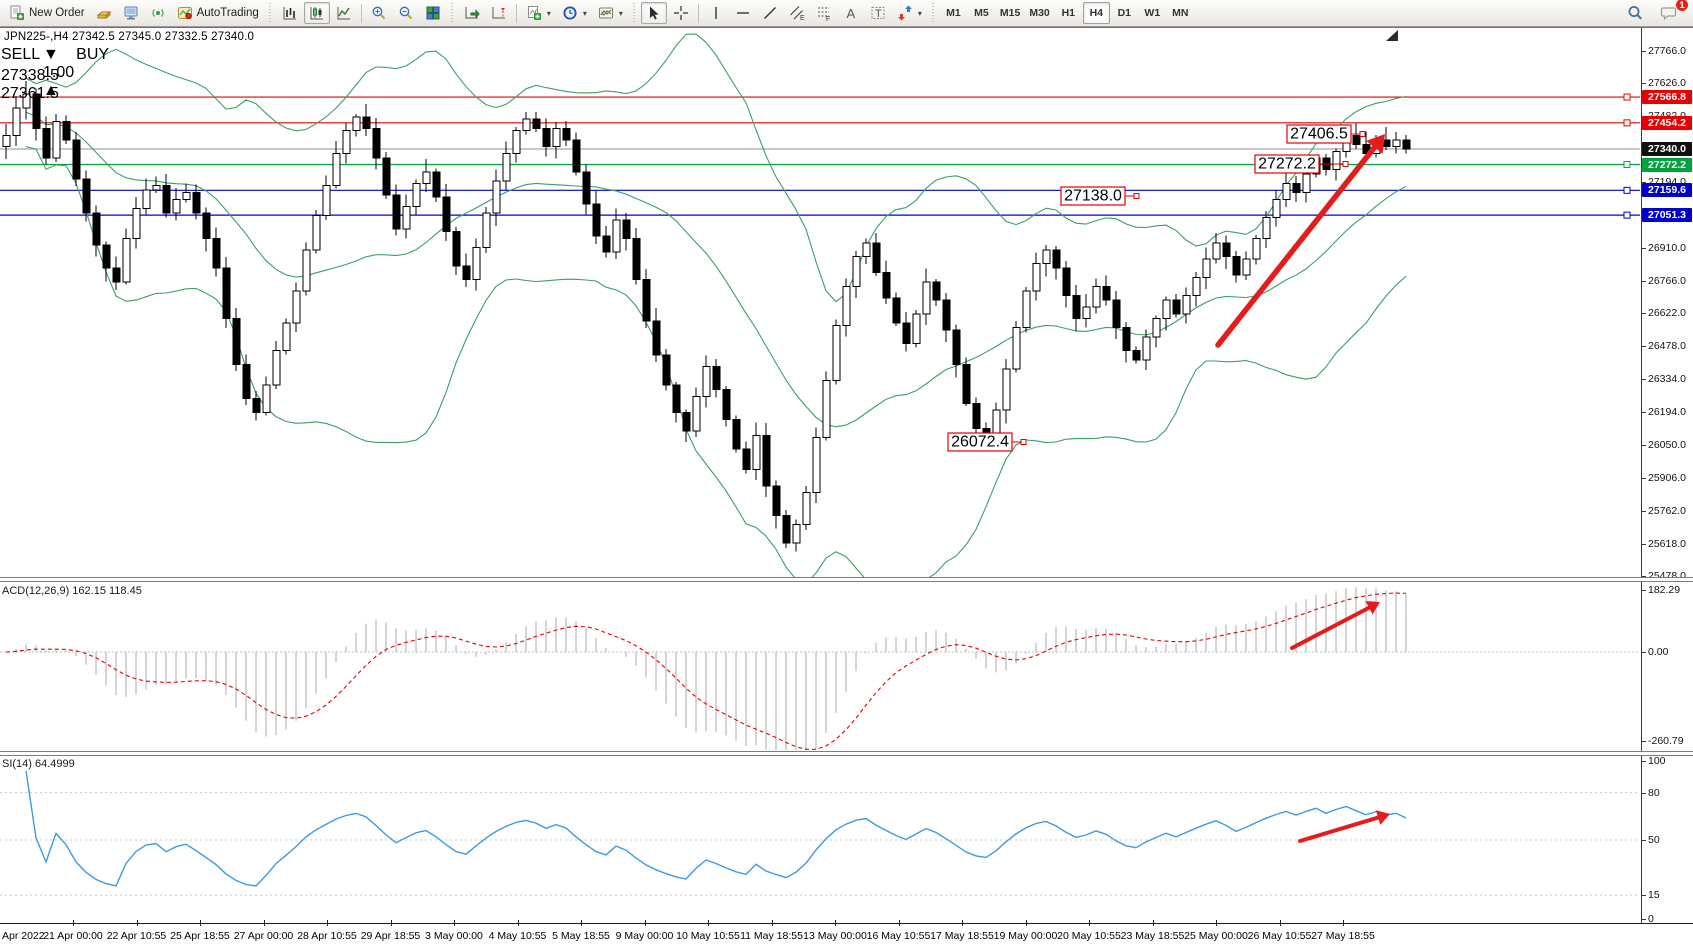 This screenshot has height=945, width=1693. I want to click on terminal-button, so click(131, 13).